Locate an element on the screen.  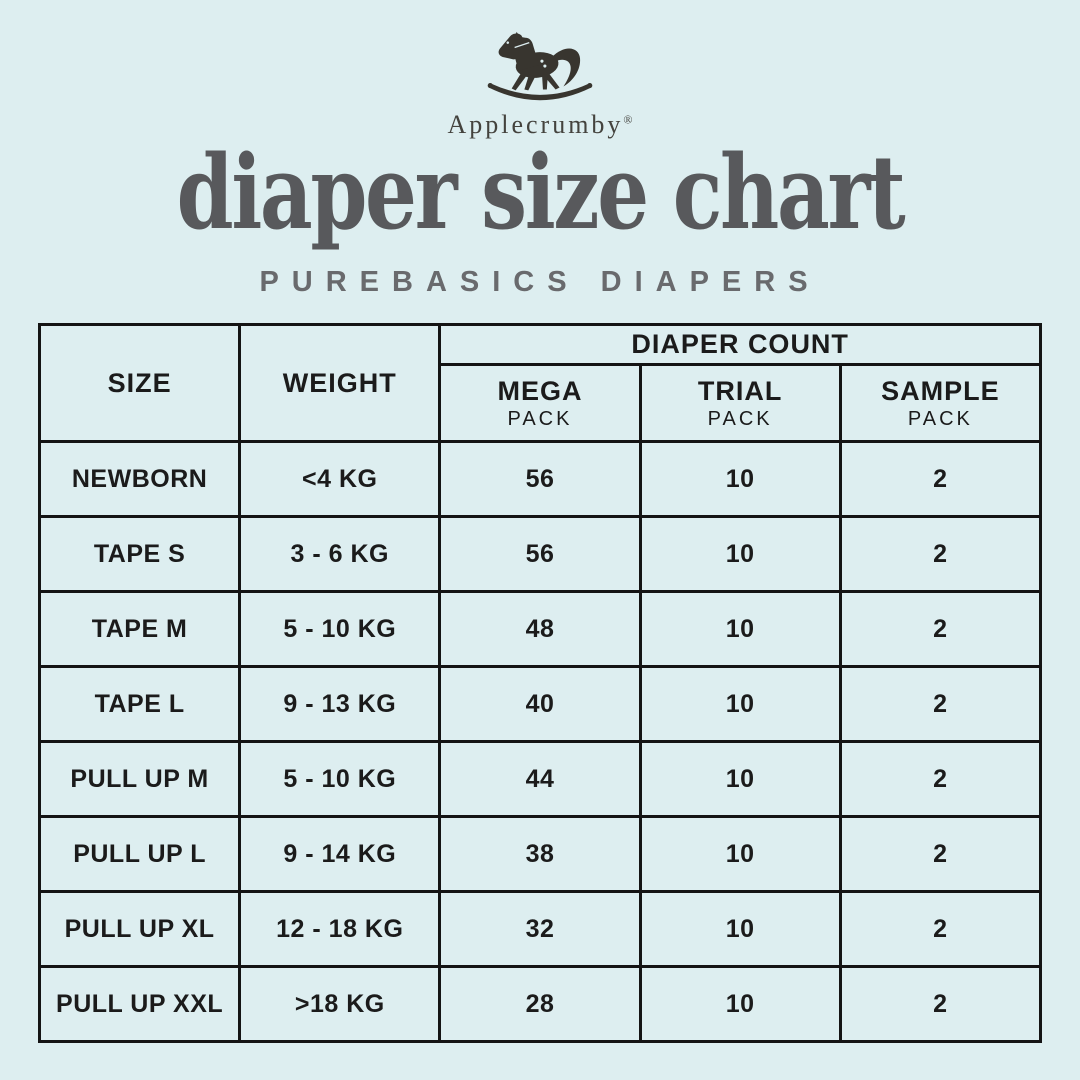
mega-pack-count-cell: 40 is located at coordinates (540, 704).